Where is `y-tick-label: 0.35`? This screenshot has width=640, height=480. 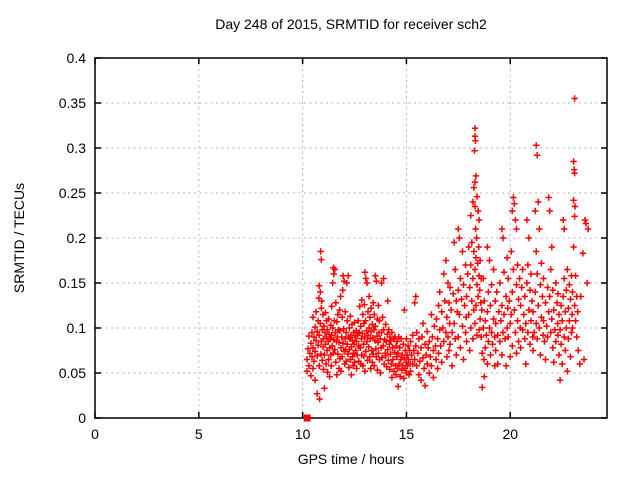 y-tick-label: 0.35 is located at coordinates (72, 102).